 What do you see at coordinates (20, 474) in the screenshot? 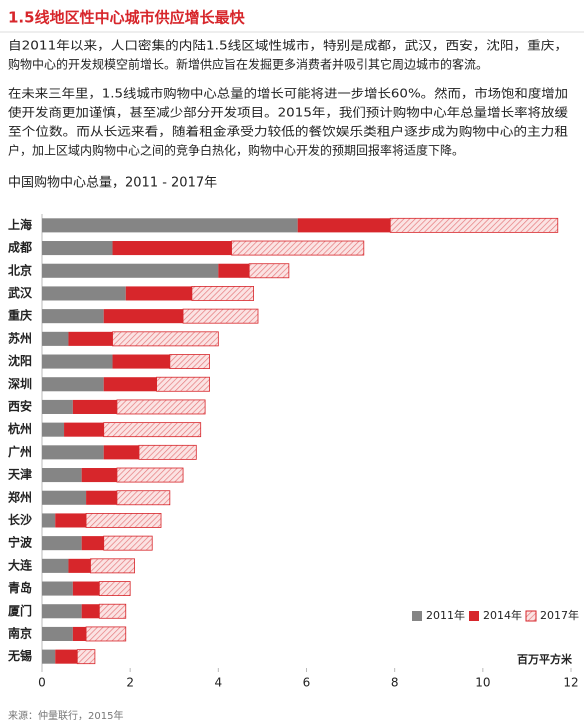
I see `y-tick-label: 天津` at bounding box center [20, 474].